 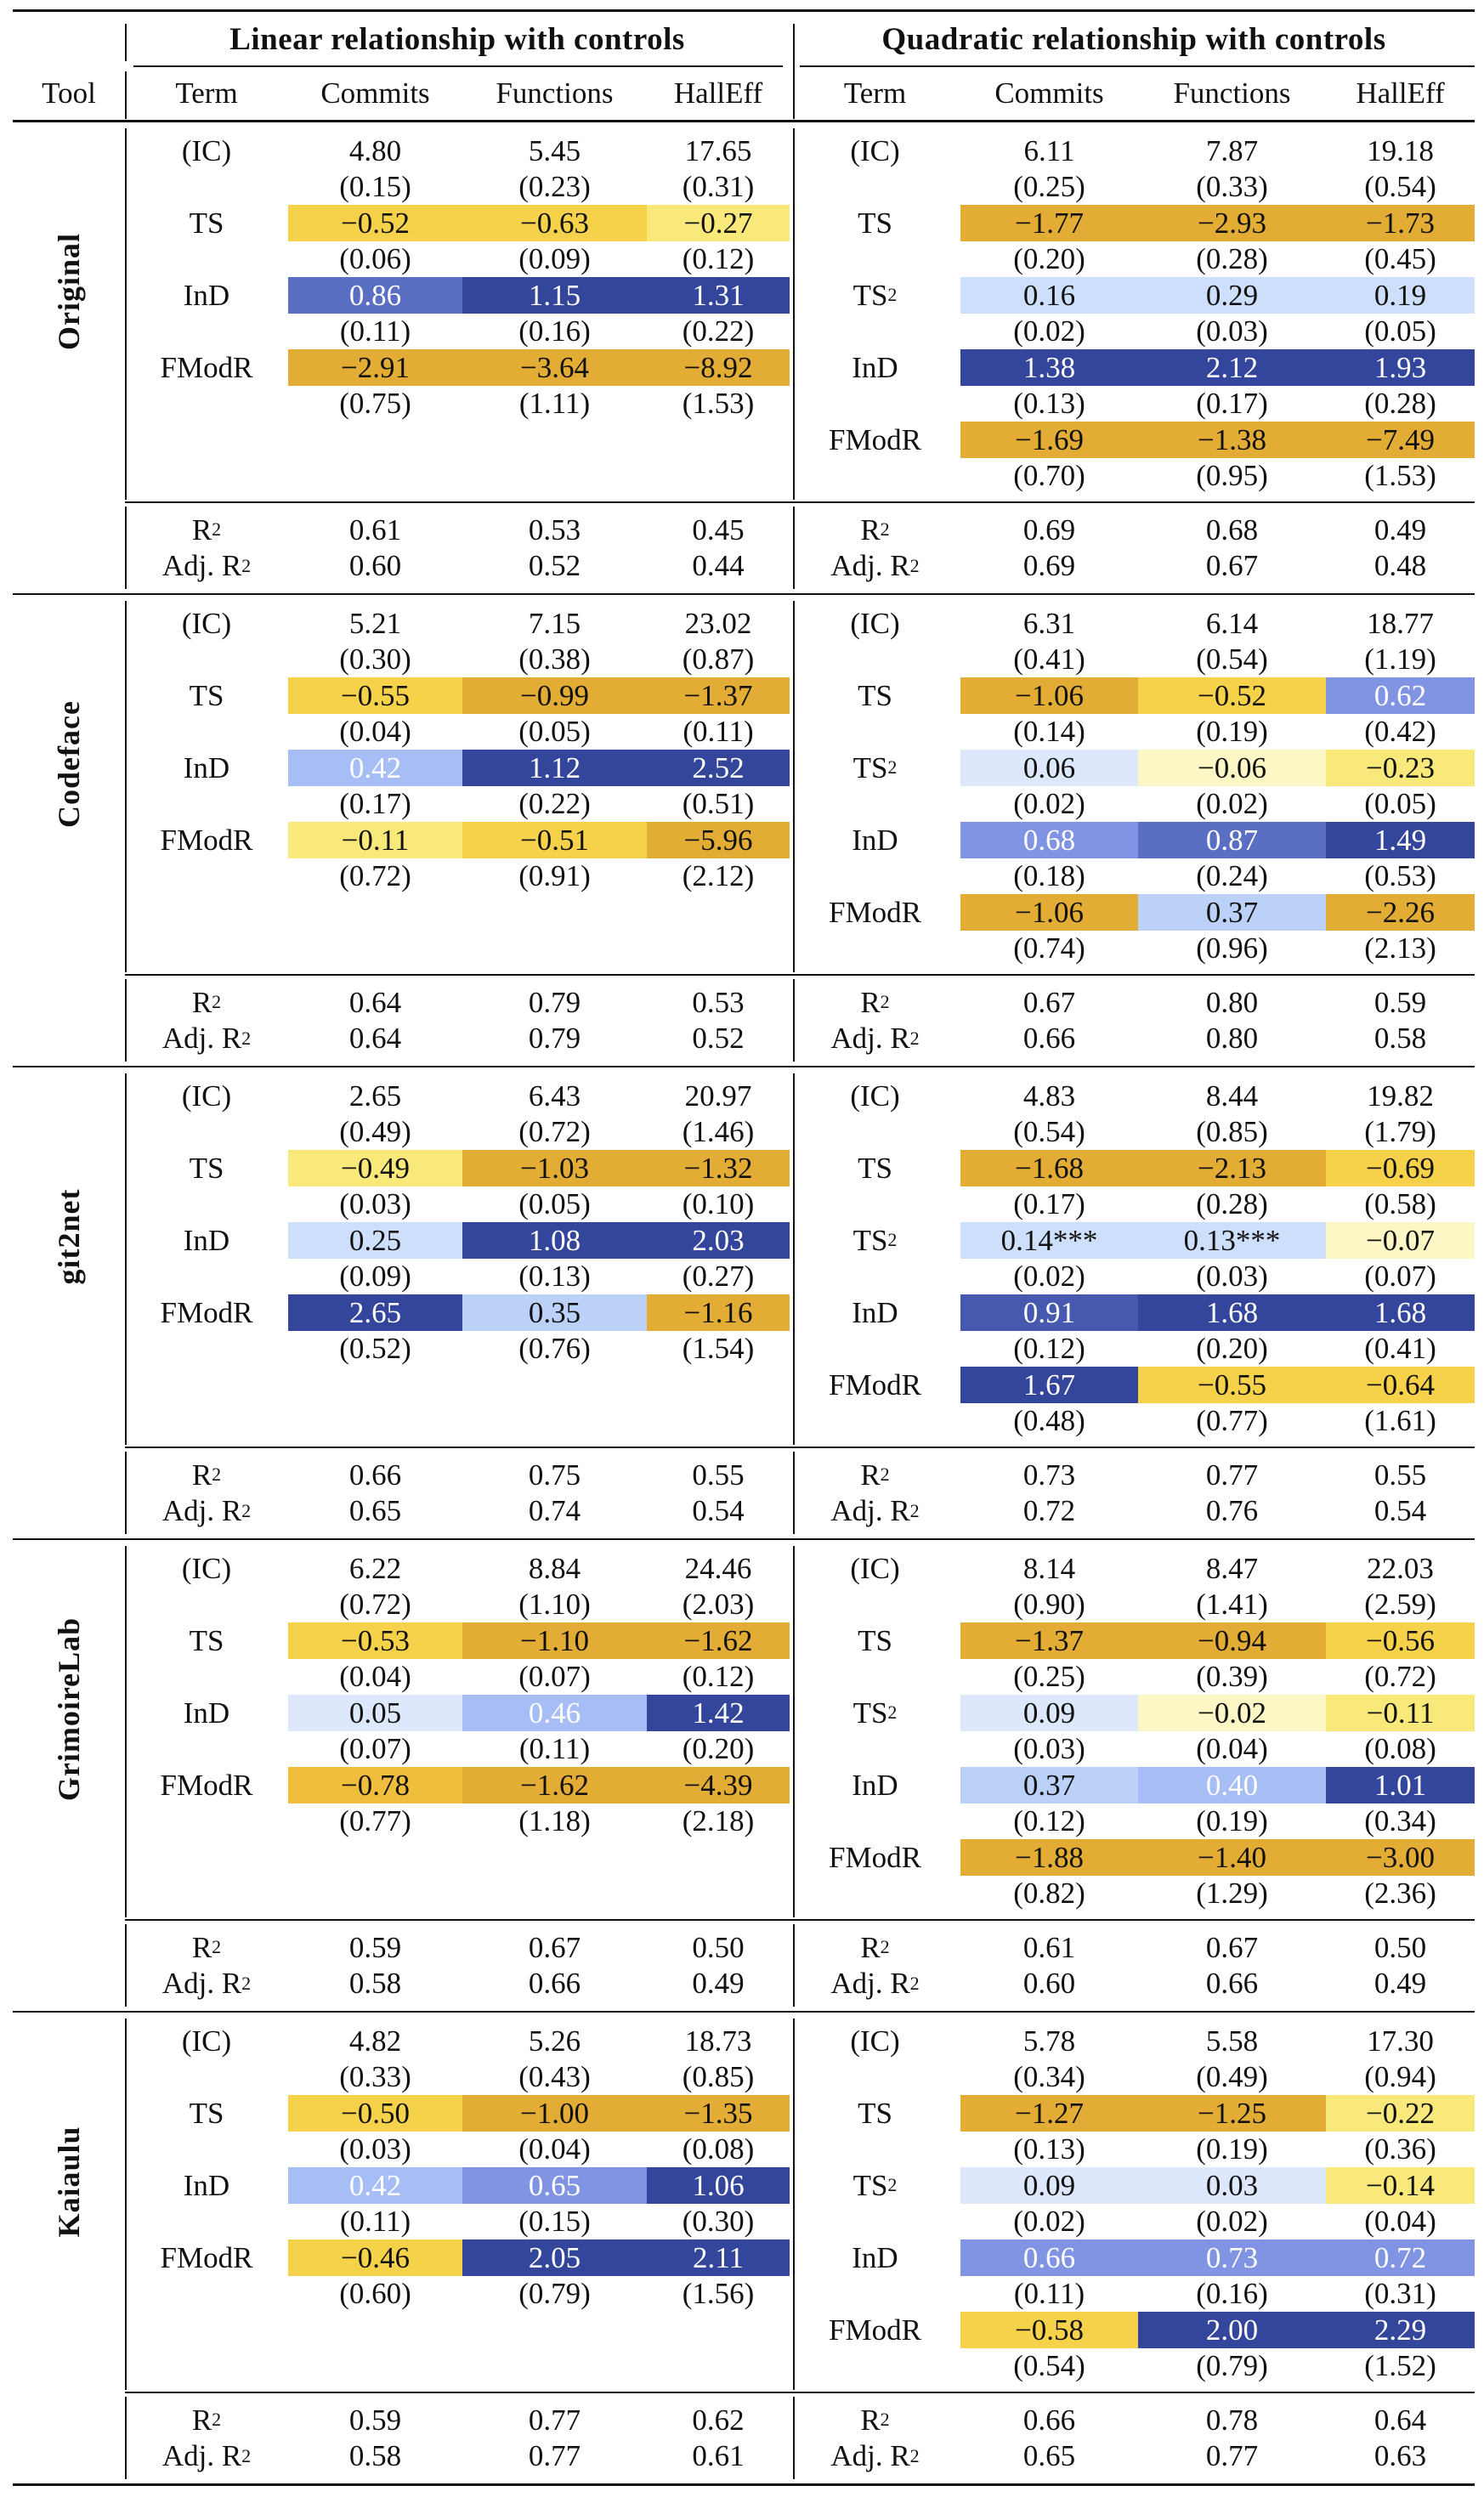 I want to click on coefficient-cell: −1.03, so click(x=554, y=1168).